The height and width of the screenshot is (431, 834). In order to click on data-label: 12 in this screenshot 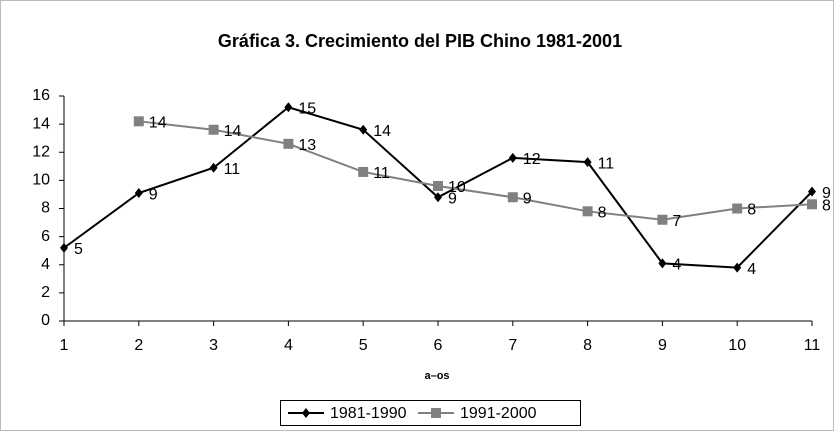, I will do `click(532, 159)`.